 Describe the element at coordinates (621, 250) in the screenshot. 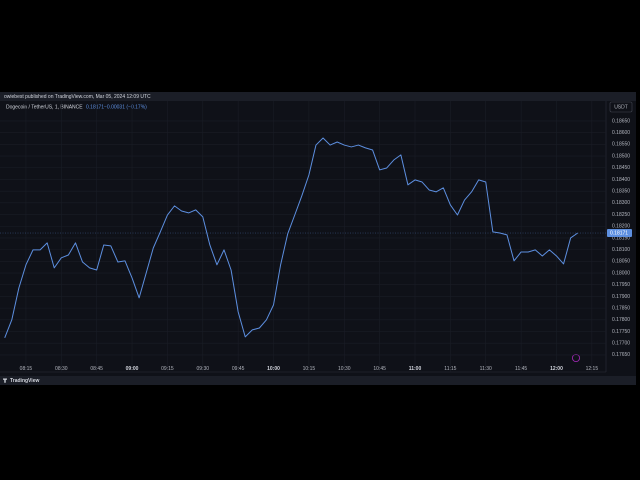

I see `y-tick-label: 0.18100` at that location.